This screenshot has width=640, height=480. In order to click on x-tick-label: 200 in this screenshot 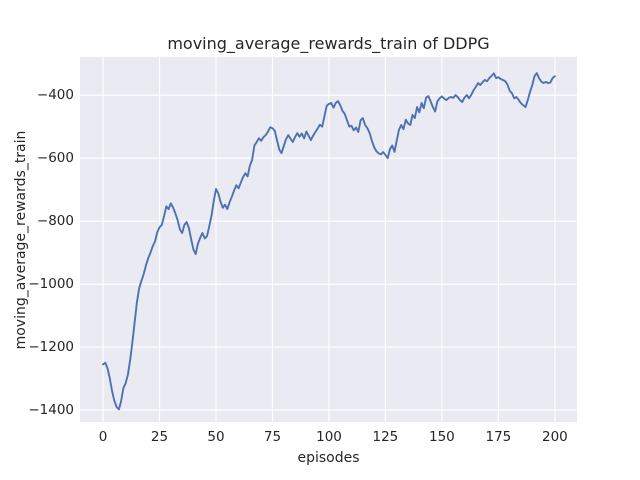, I will do `click(555, 437)`.